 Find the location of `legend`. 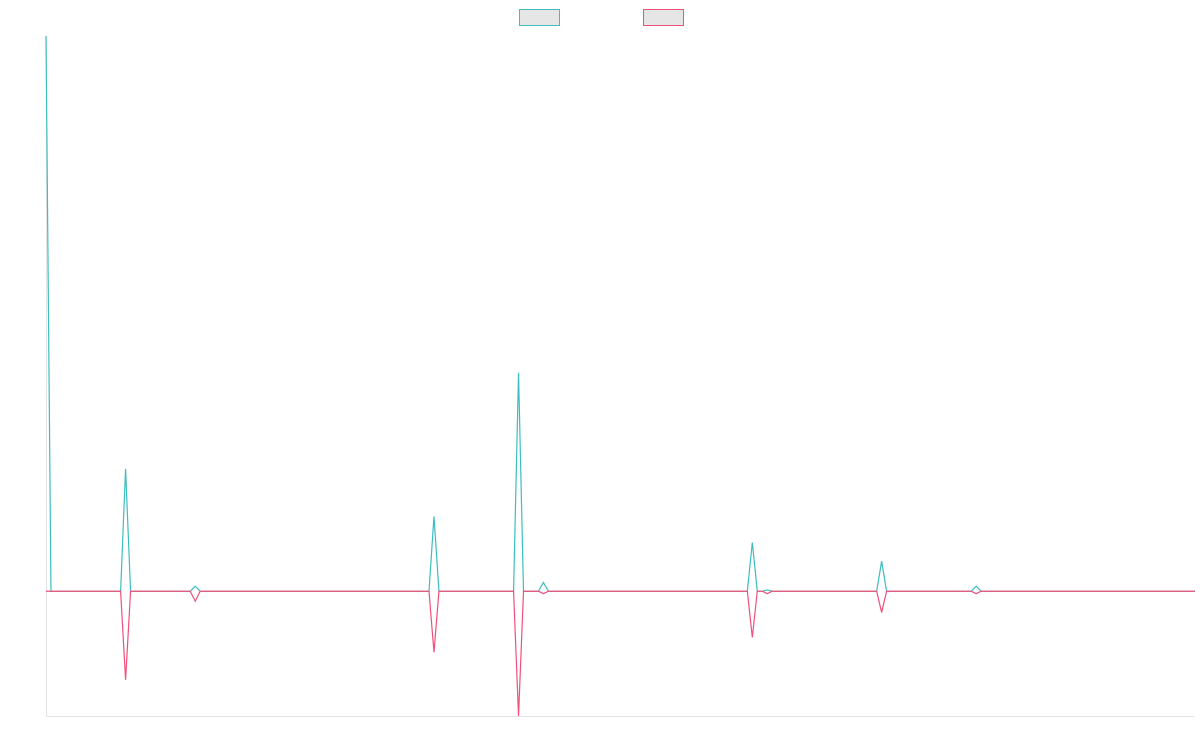

legend is located at coordinates (601, 17).